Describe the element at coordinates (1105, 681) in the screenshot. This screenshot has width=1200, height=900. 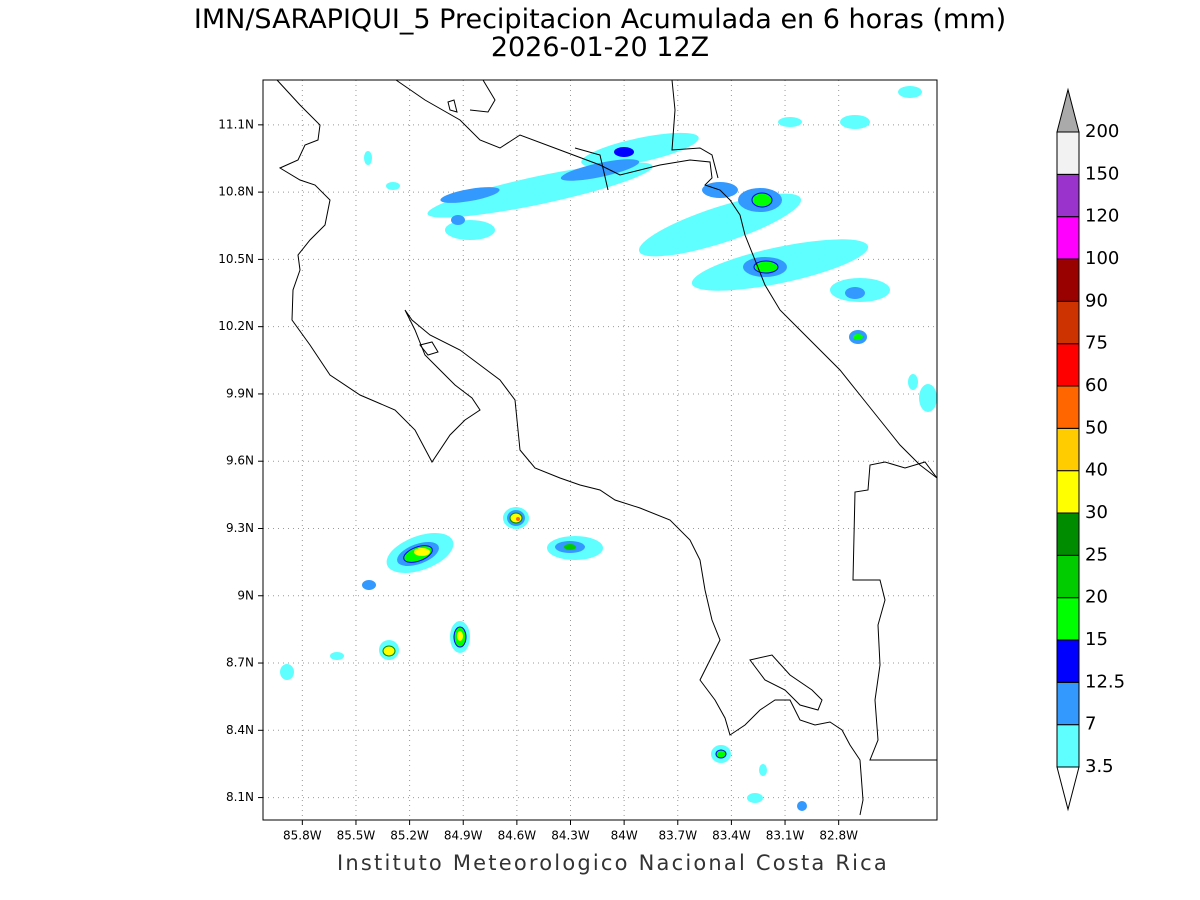
I see `colorbar-label: 12.5` at that location.